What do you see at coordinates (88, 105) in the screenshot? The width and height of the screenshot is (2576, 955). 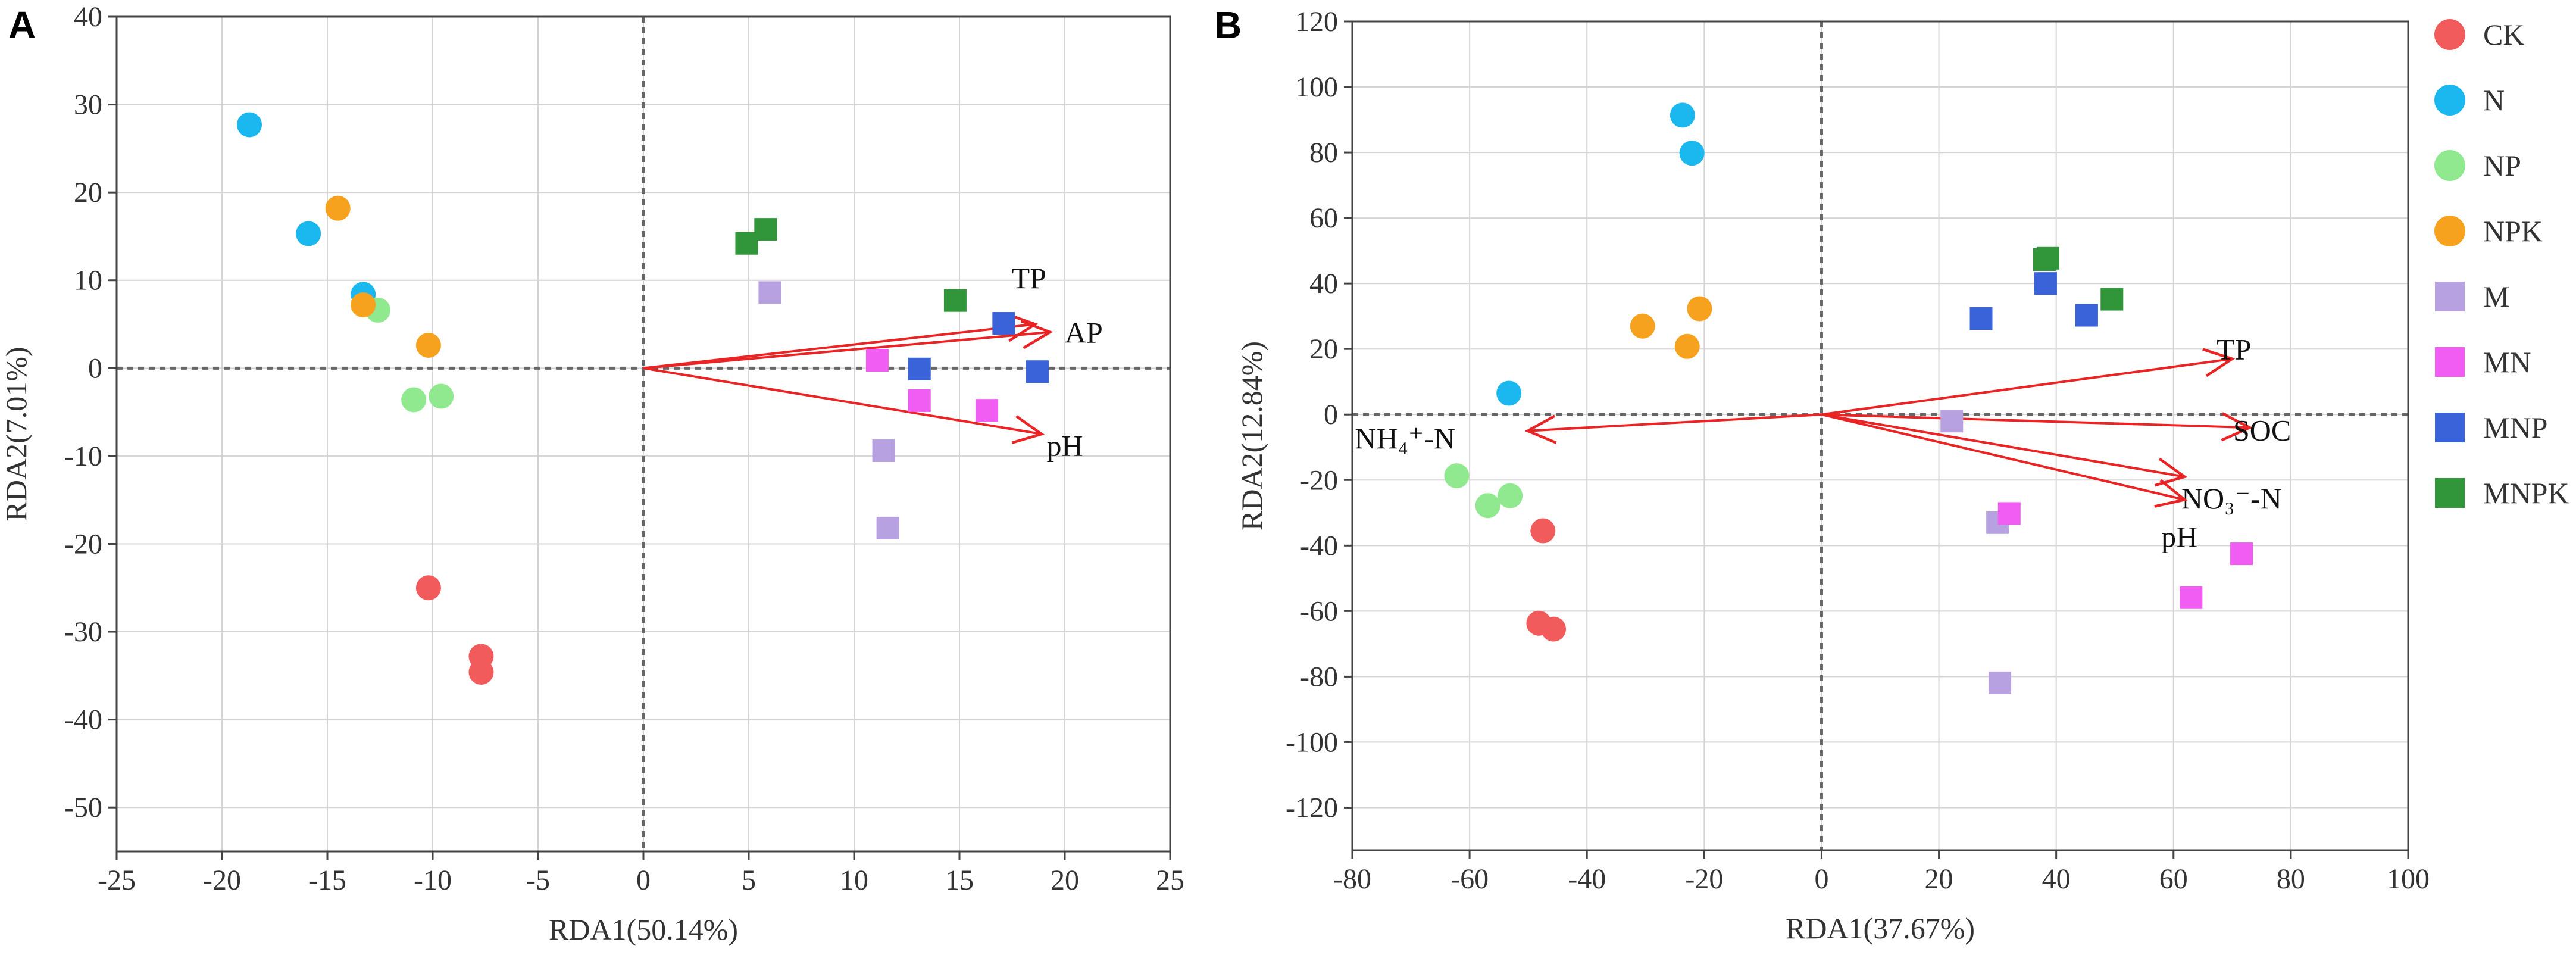 I see `a-y-tick-label: 30` at bounding box center [88, 105].